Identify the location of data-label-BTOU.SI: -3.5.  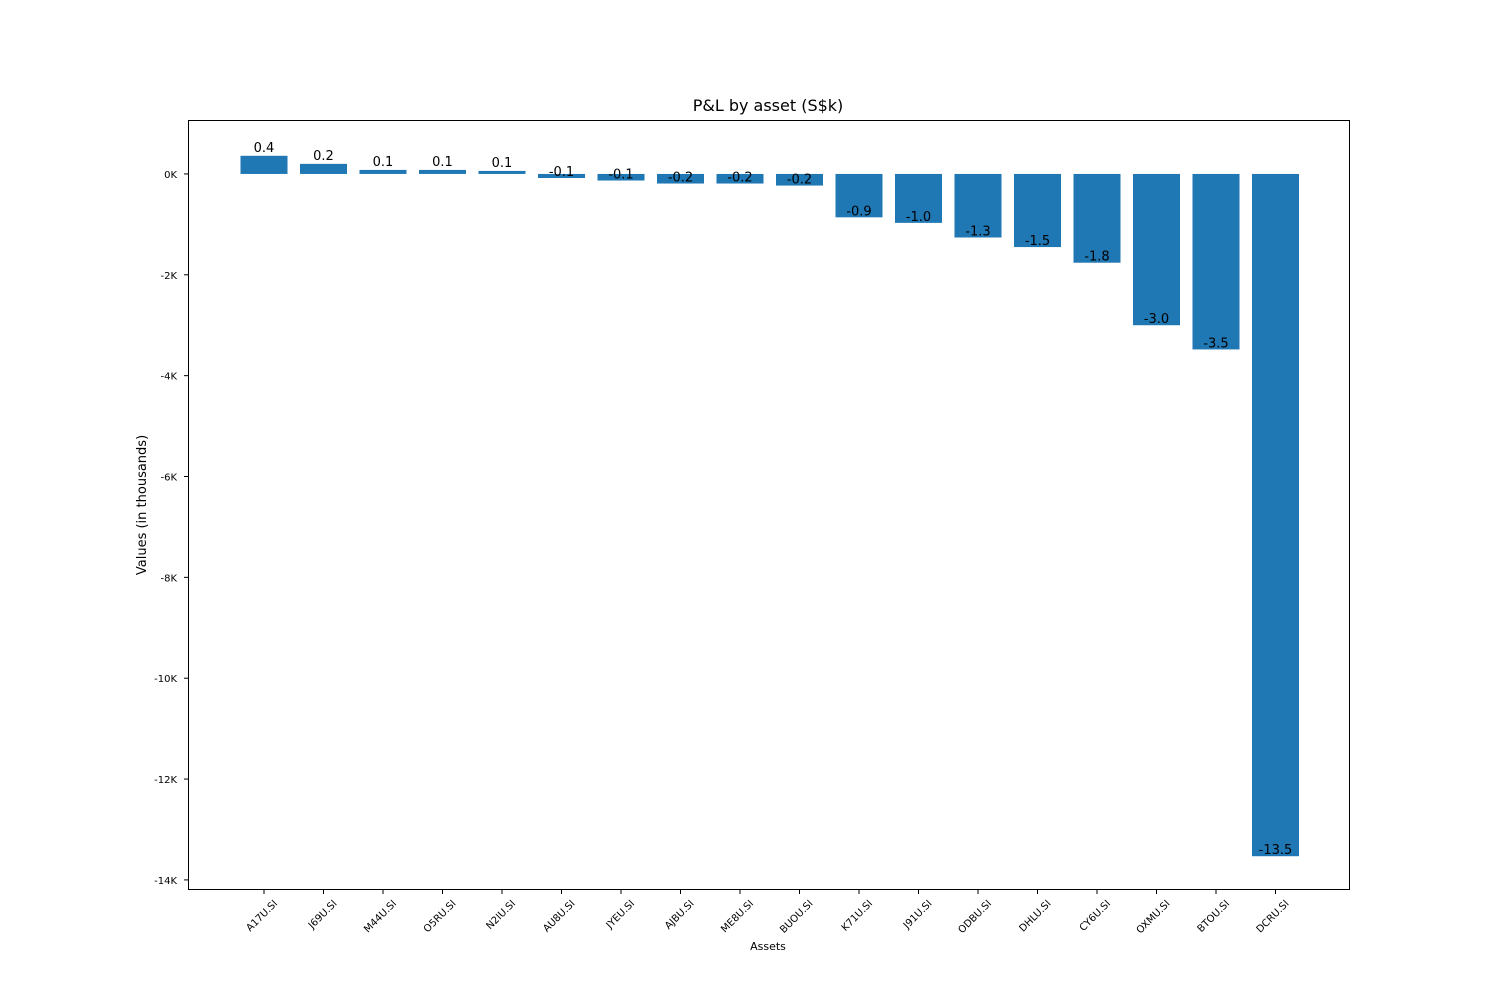
(1215, 343).